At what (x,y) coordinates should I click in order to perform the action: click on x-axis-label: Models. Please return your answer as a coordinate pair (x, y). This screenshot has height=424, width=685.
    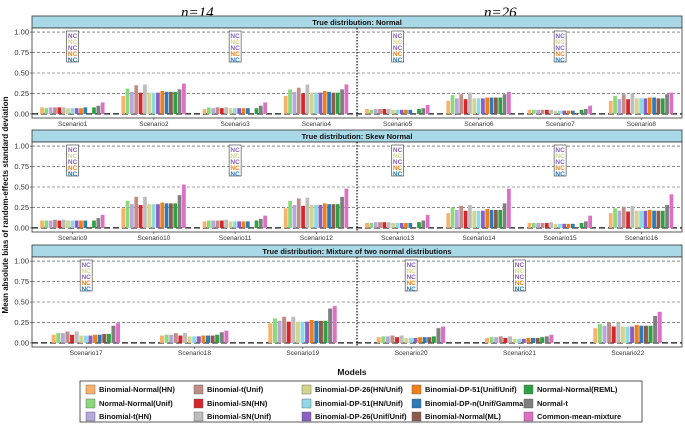
    Looking at the image, I should click on (352, 372).